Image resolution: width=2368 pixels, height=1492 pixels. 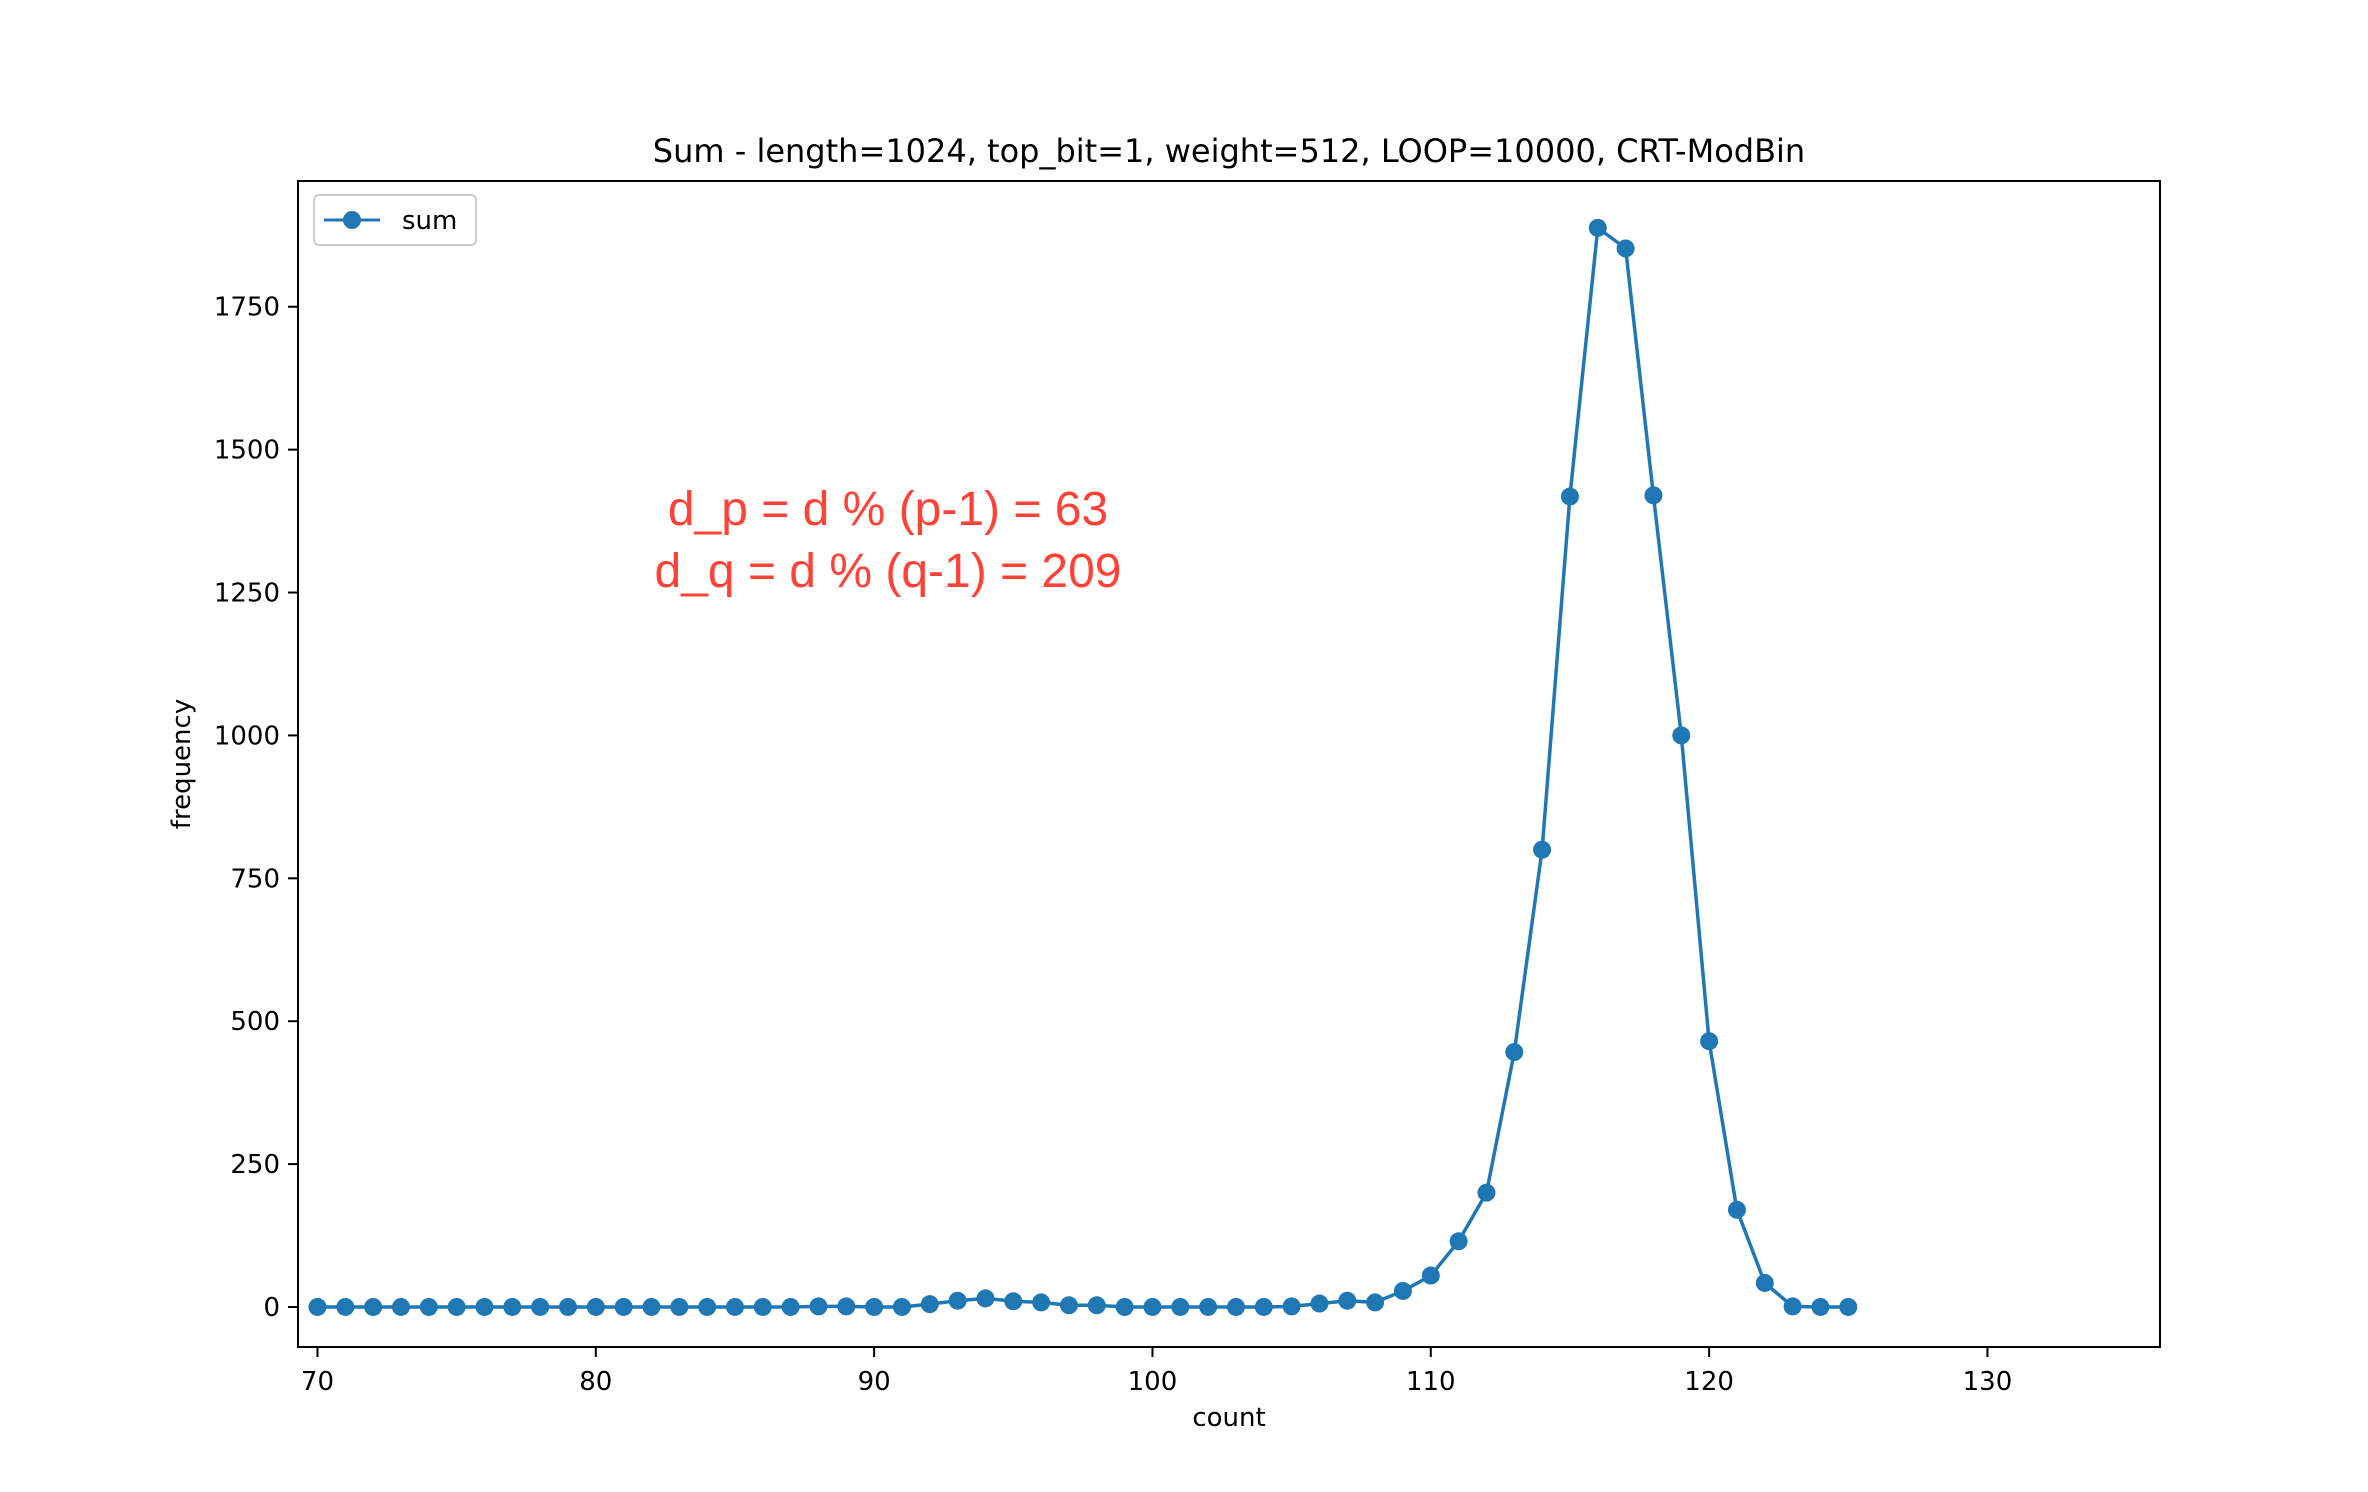 What do you see at coordinates (247, 308) in the screenshot?
I see `y-tick-label: 1750` at bounding box center [247, 308].